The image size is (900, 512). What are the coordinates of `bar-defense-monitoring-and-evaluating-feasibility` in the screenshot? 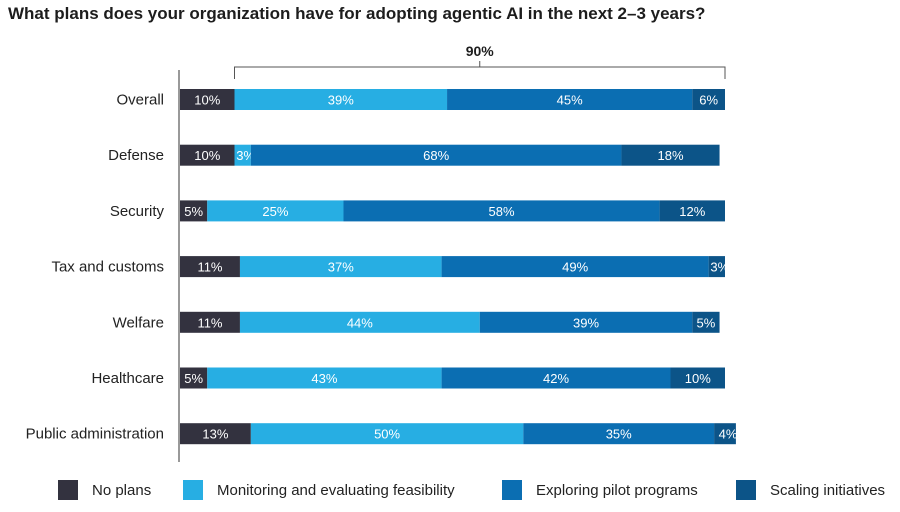 It's located at (242, 155).